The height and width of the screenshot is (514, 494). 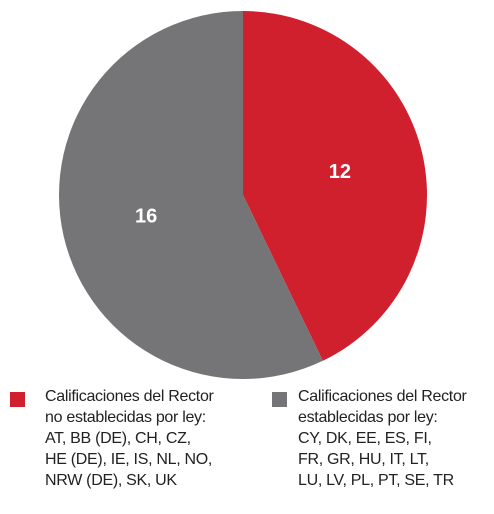 What do you see at coordinates (340, 172) in the screenshot?
I see `value-label: 12` at bounding box center [340, 172].